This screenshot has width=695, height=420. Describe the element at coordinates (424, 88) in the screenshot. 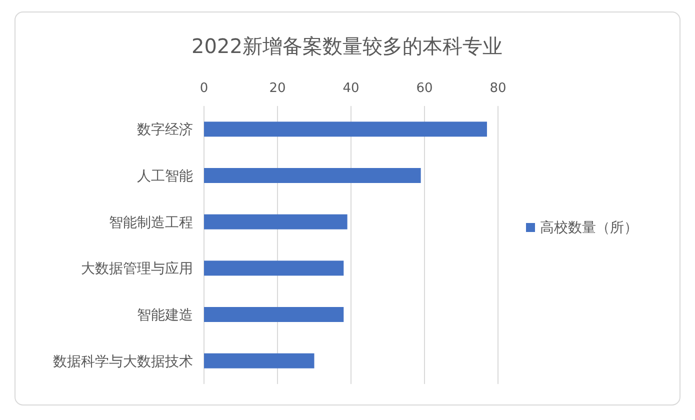

I see `x-tick-label: 60` at that location.